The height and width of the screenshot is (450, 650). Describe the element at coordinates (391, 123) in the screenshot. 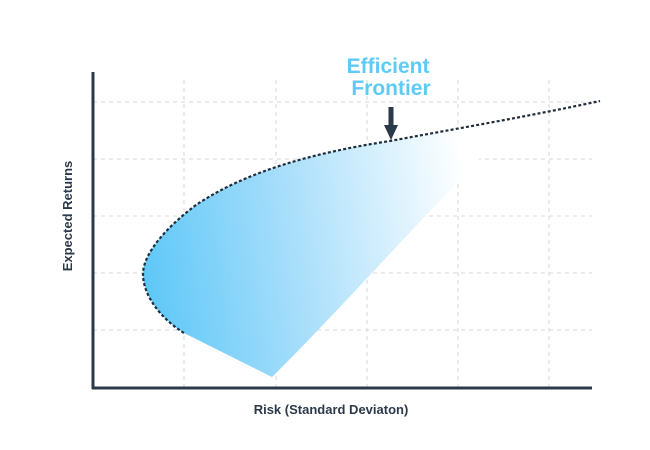

I see `arrow-down-icon` at that location.